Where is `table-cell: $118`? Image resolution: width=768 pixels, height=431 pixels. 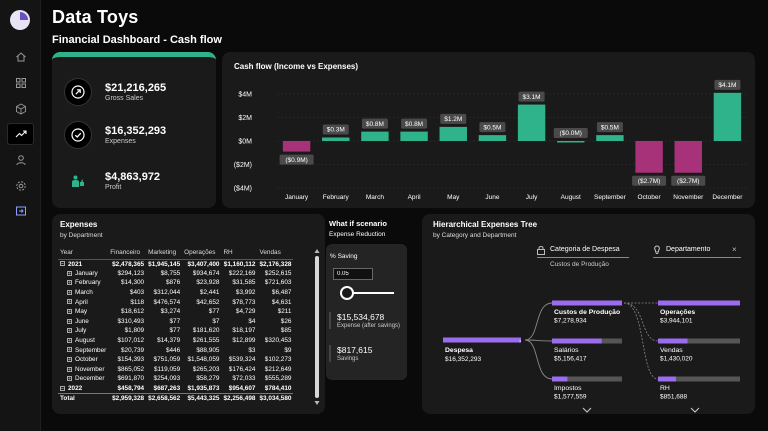
table-cell: $118 is located at coordinates (137, 302).